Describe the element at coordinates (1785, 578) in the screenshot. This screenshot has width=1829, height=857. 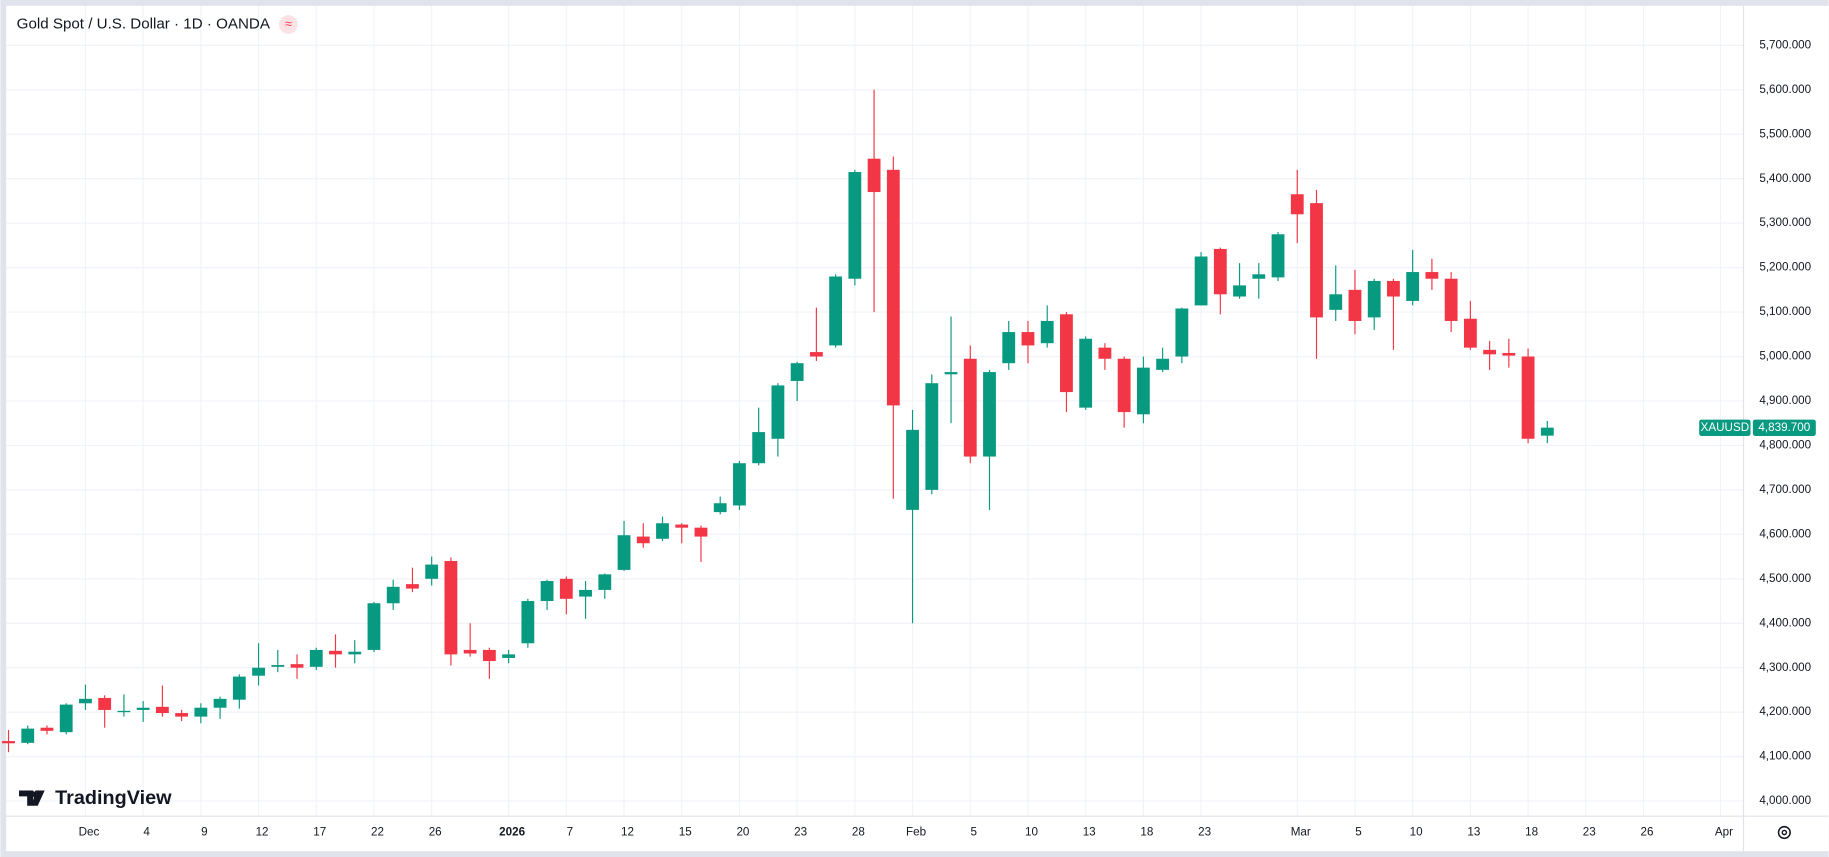
I see `y-tick-label: 4,500.000` at that location.